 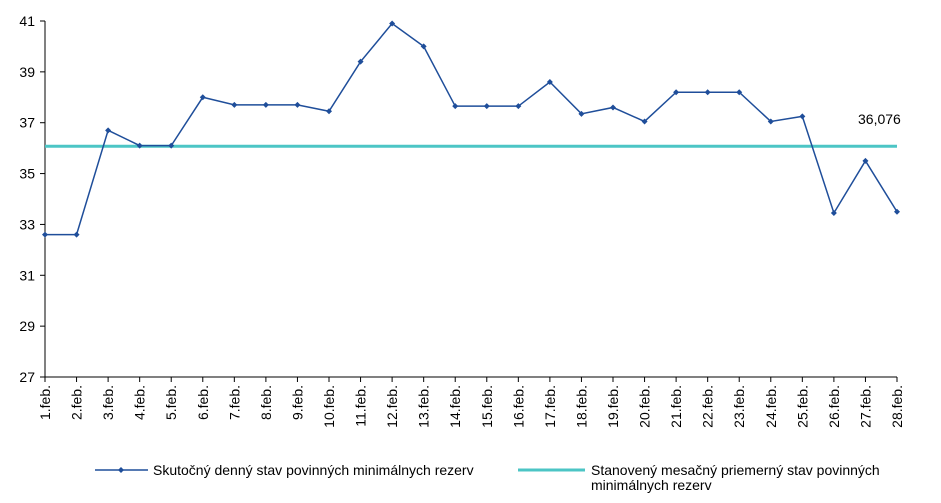 I want to click on x-tick-label: 24.feb., so click(x=771, y=406).